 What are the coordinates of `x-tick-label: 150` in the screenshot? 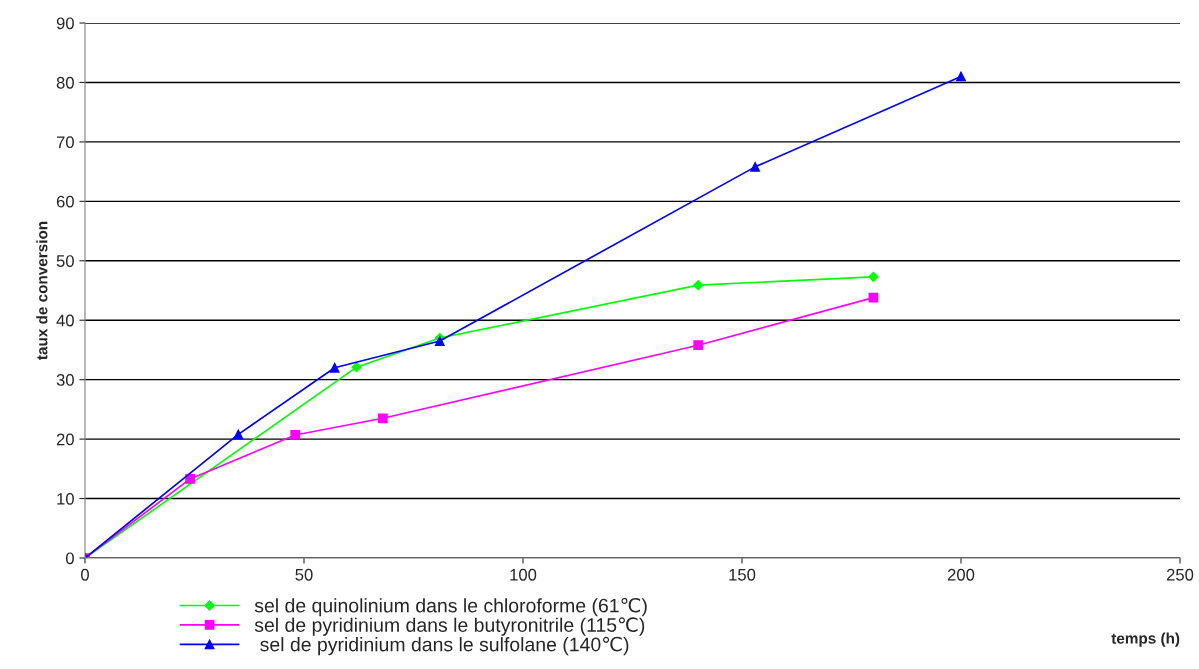 It's located at (742, 574).